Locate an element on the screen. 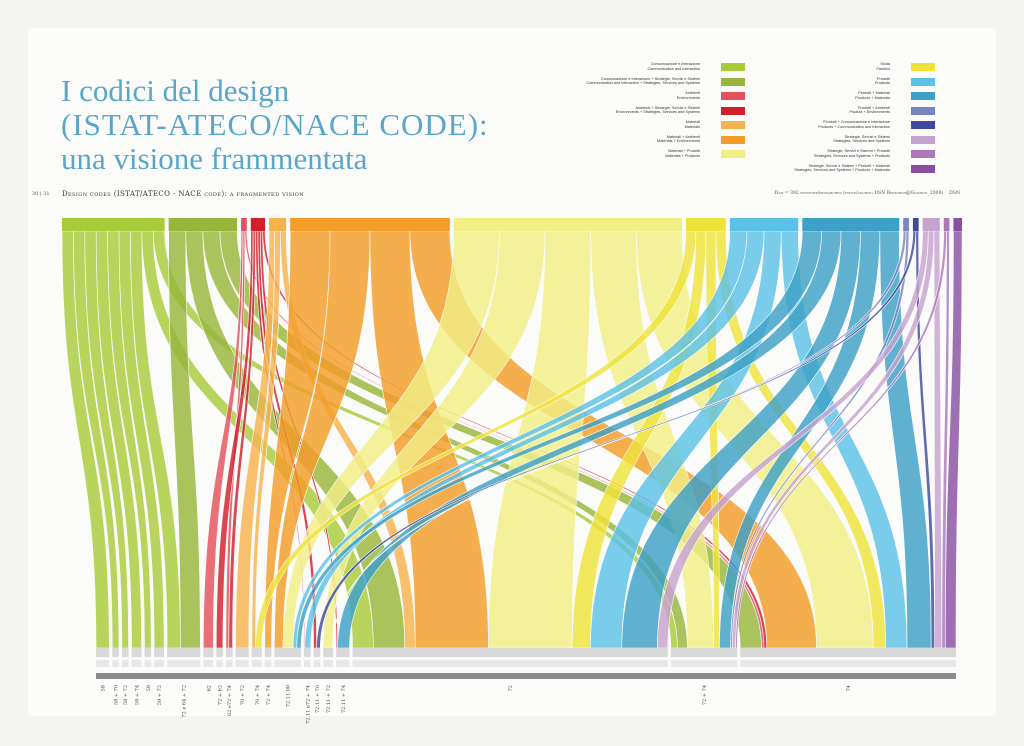 Image resolution: width=1024 pixels, height=746 pixels. legend-label-en: Products + Communication and Interaction is located at coordinates (854, 126).